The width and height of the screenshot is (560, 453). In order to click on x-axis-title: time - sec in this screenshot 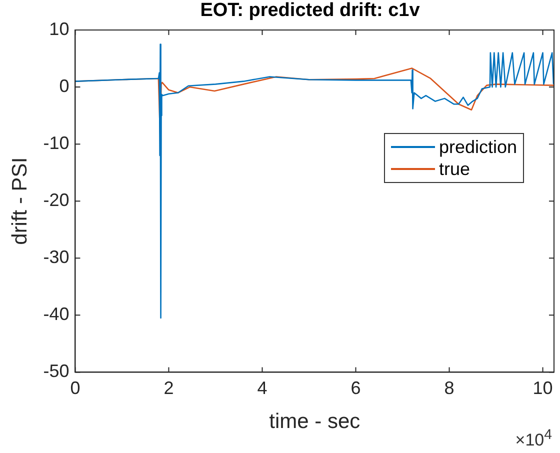, I will do `click(314, 422)`.